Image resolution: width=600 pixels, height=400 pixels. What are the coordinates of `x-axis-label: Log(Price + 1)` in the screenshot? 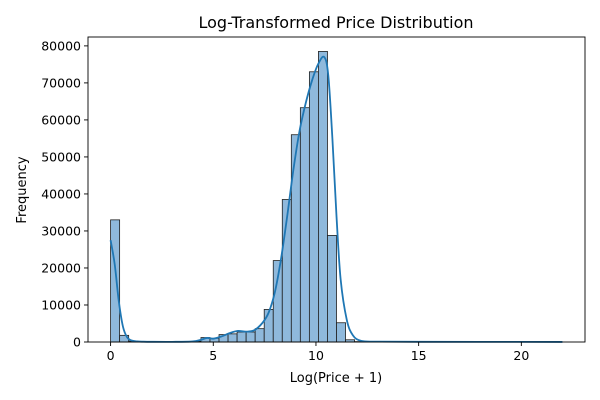 It's located at (336, 378).